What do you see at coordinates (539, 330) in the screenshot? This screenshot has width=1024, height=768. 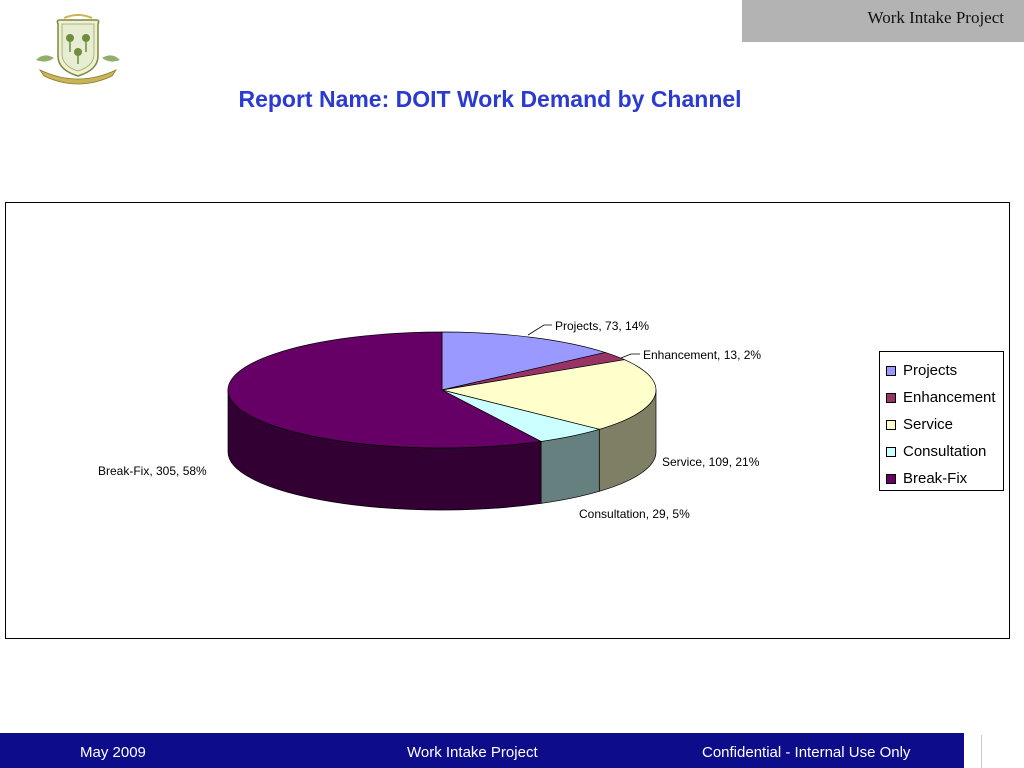 I see `leader-line-projects` at bounding box center [539, 330].